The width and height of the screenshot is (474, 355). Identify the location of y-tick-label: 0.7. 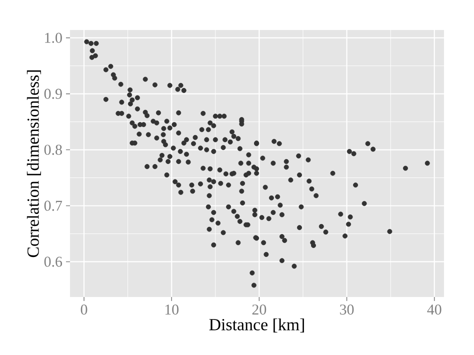
(53, 205).